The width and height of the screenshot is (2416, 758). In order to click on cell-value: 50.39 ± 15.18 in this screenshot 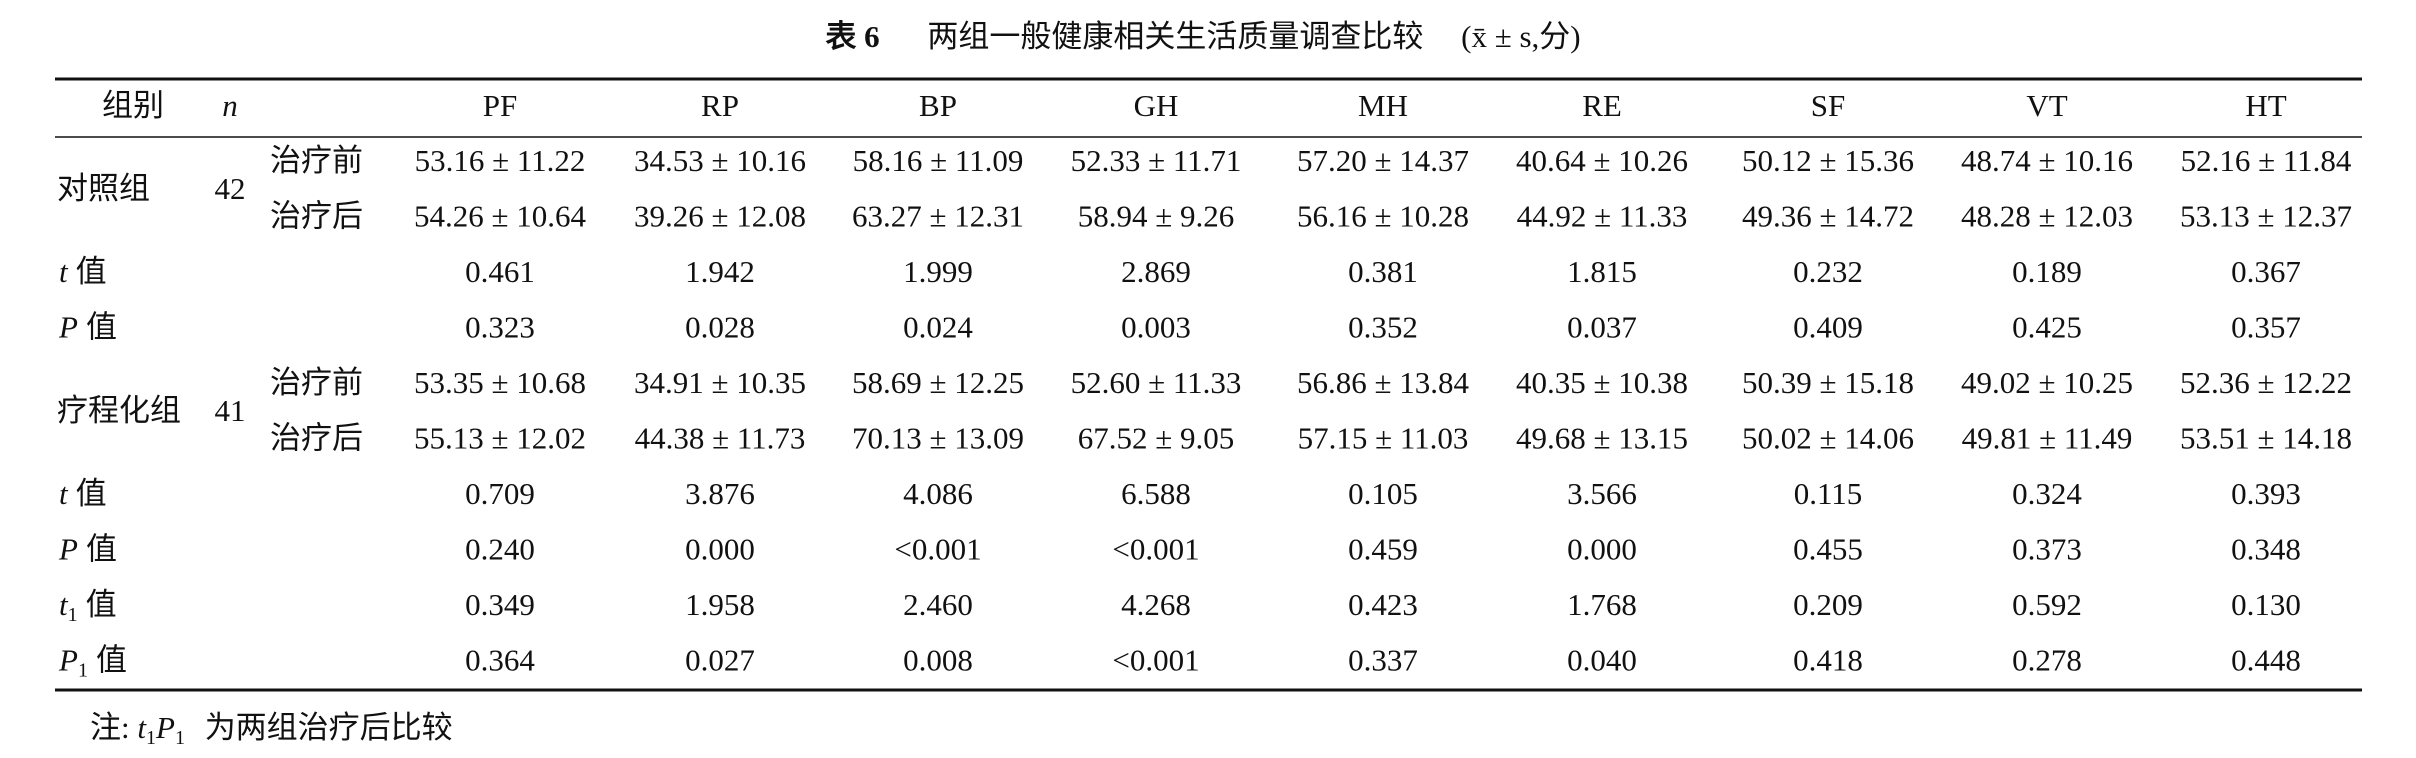, I will do `click(1828, 382)`.